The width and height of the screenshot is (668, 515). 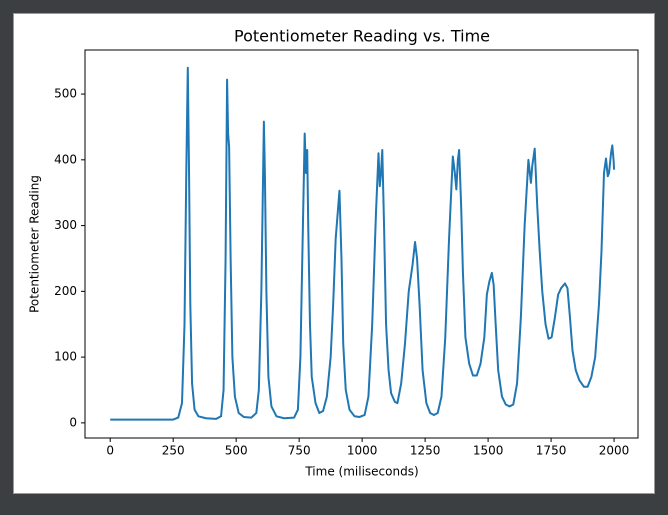 What do you see at coordinates (65, 357) in the screenshot?
I see `y-tick-label: 100` at bounding box center [65, 357].